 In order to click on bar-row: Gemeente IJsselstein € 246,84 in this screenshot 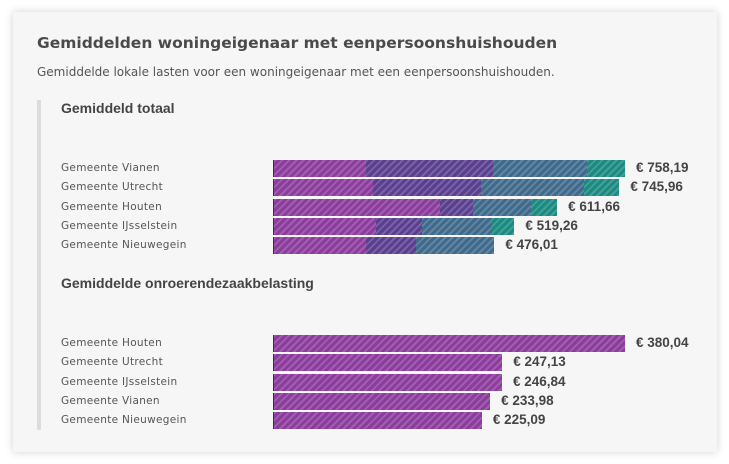, I will do `click(386, 382)`.